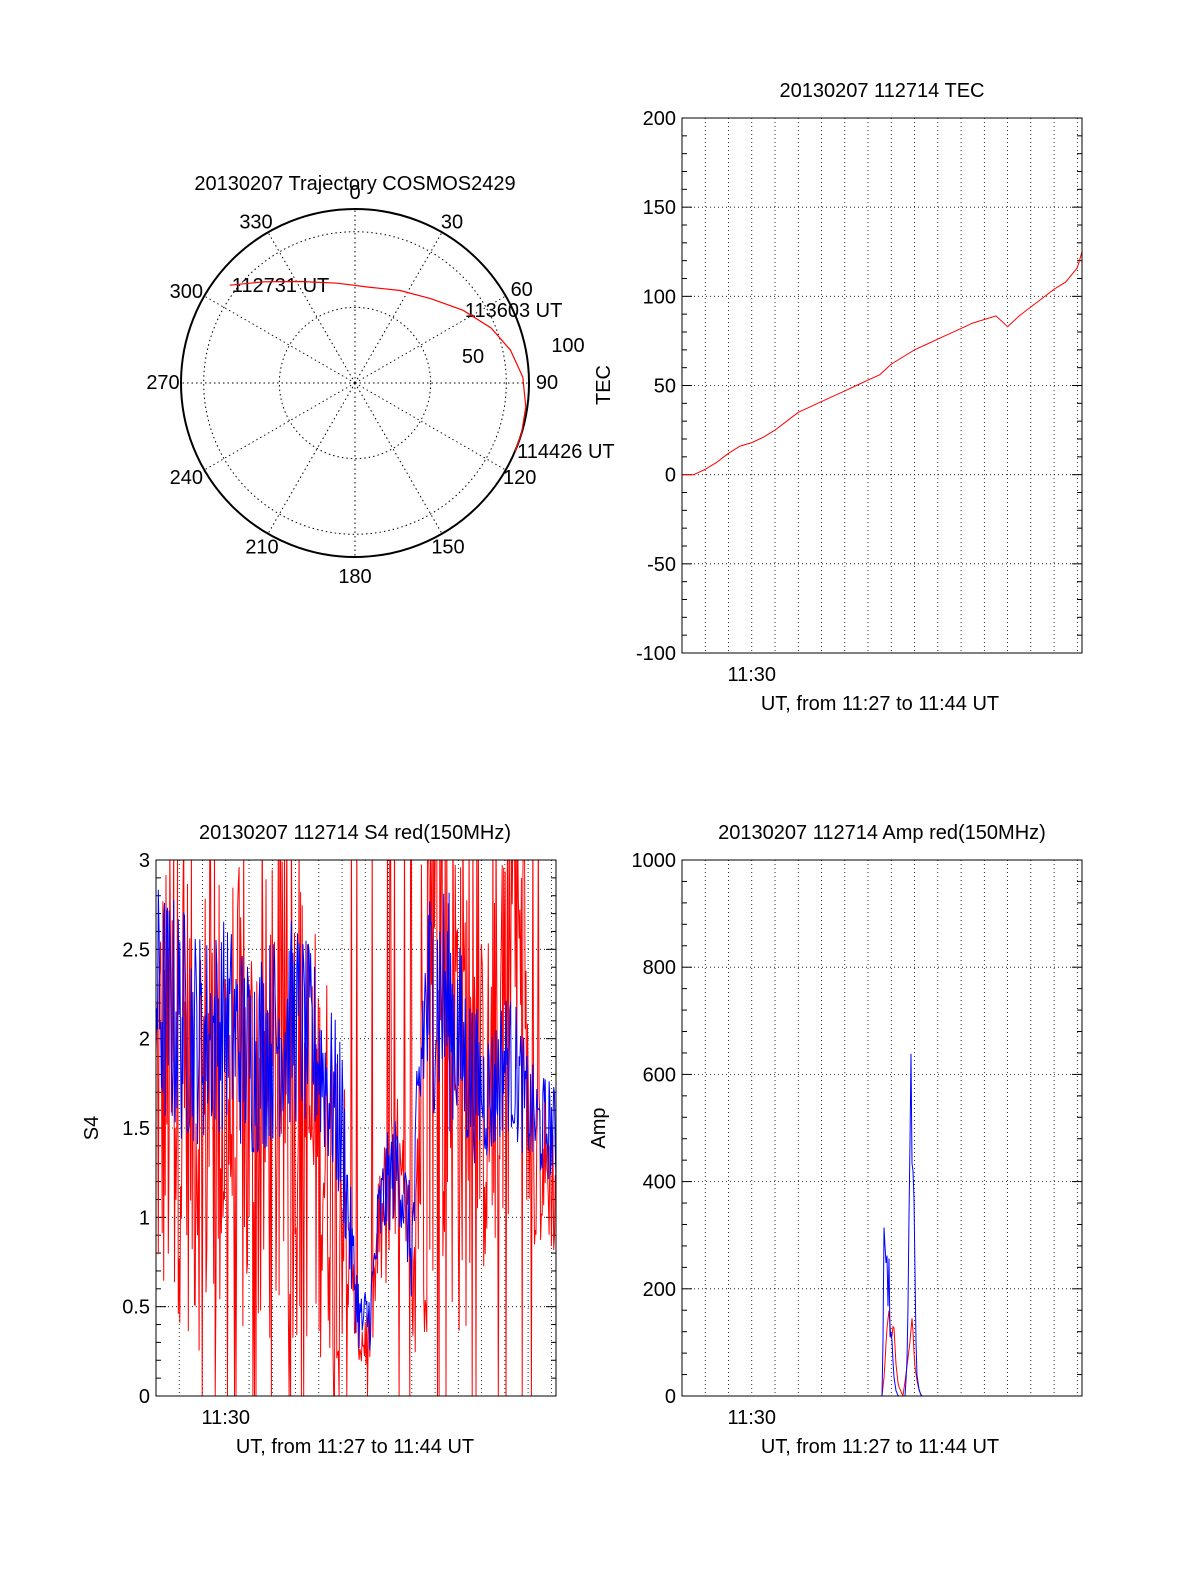 The width and height of the screenshot is (1200, 1580). Describe the element at coordinates (255, 222) in the screenshot. I see `azimuth-label-330: 330` at that location.